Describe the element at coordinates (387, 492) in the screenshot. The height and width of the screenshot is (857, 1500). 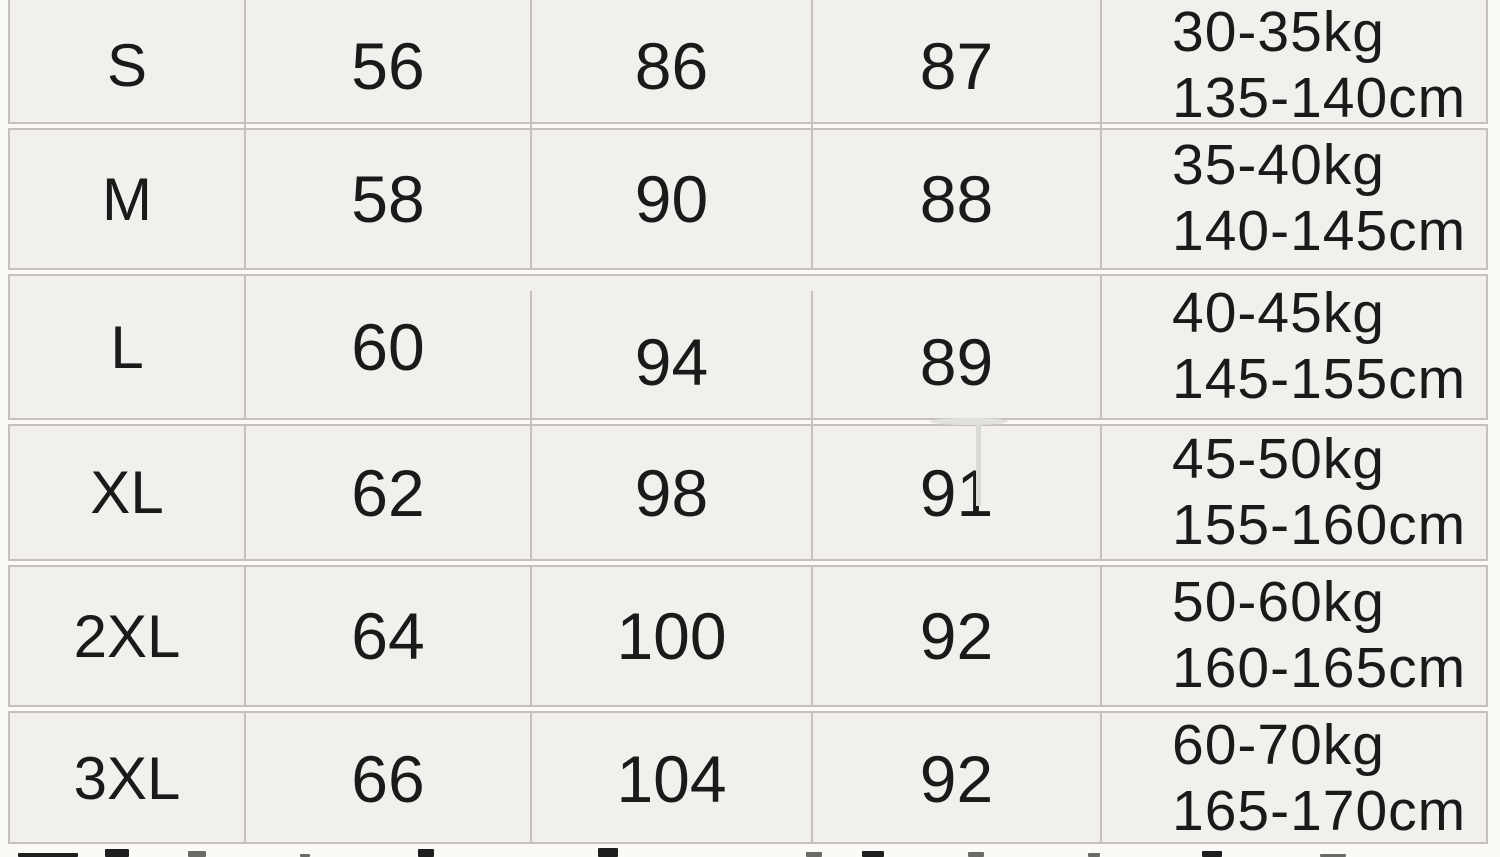
I see `value-cell: 62` at that location.